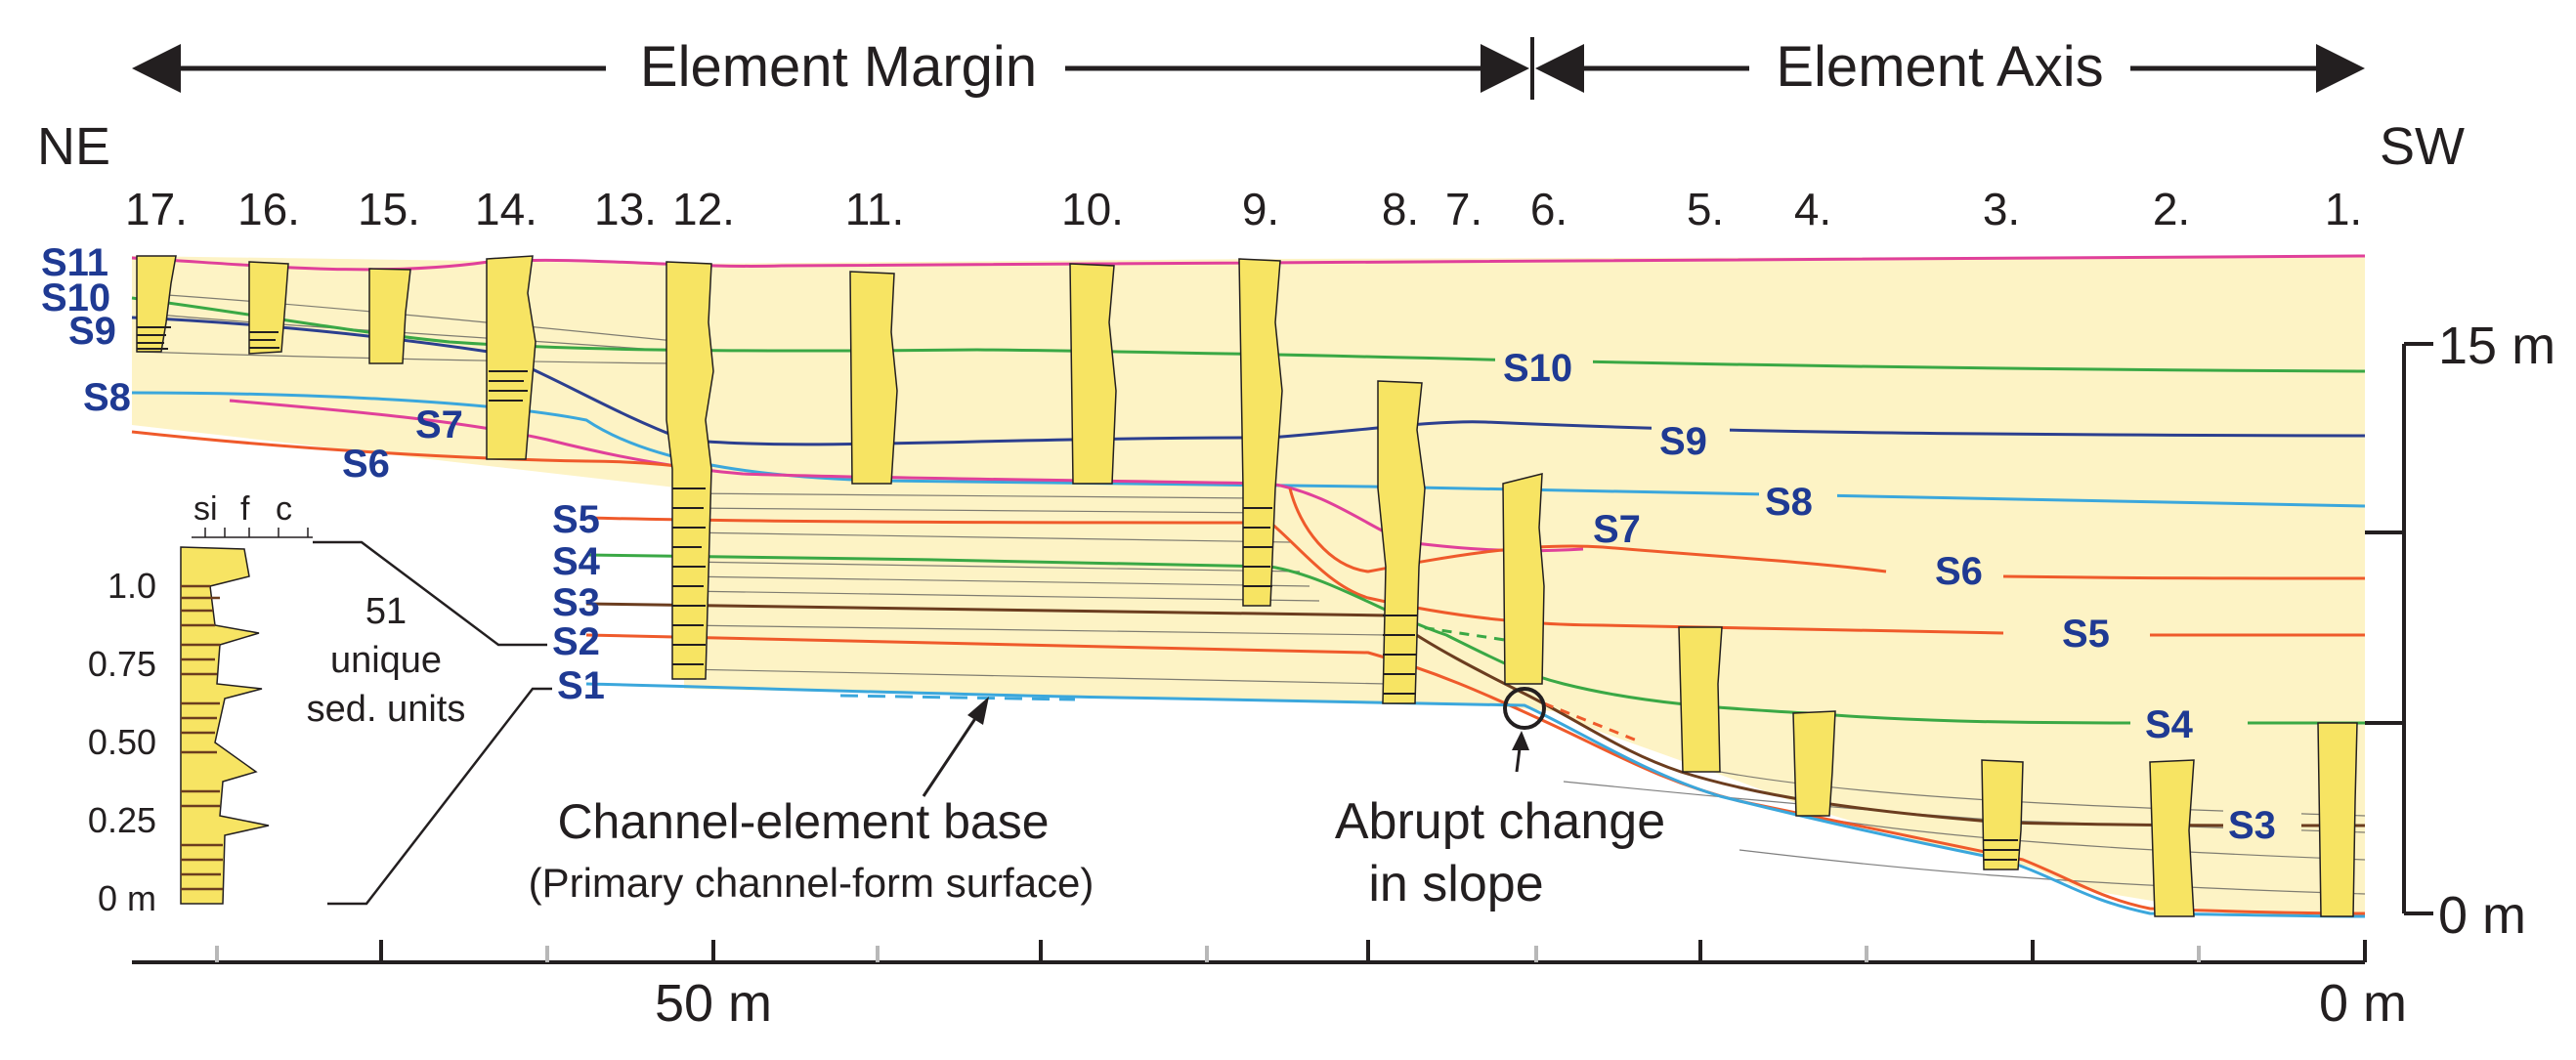 Image resolution: width=2576 pixels, height=1060 pixels. What do you see at coordinates (1208, 954) in the screenshot?
I see `horizontal-scale-minor-ticks` at bounding box center [1208, 954].